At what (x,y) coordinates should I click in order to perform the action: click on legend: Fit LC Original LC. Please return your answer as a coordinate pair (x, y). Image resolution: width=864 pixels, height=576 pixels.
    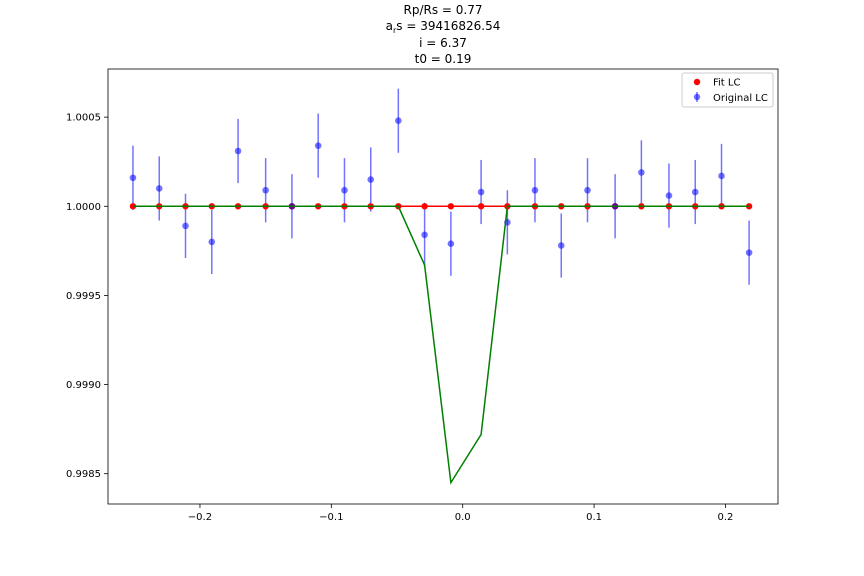
    Looking at the image, I should click on (727, 90).